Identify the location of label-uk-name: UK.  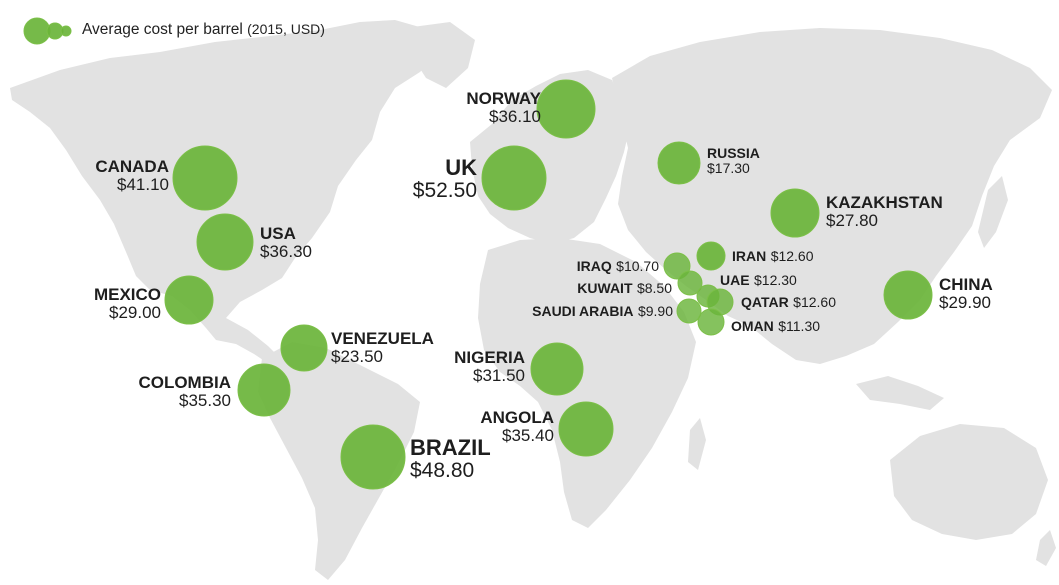
(461, 167).